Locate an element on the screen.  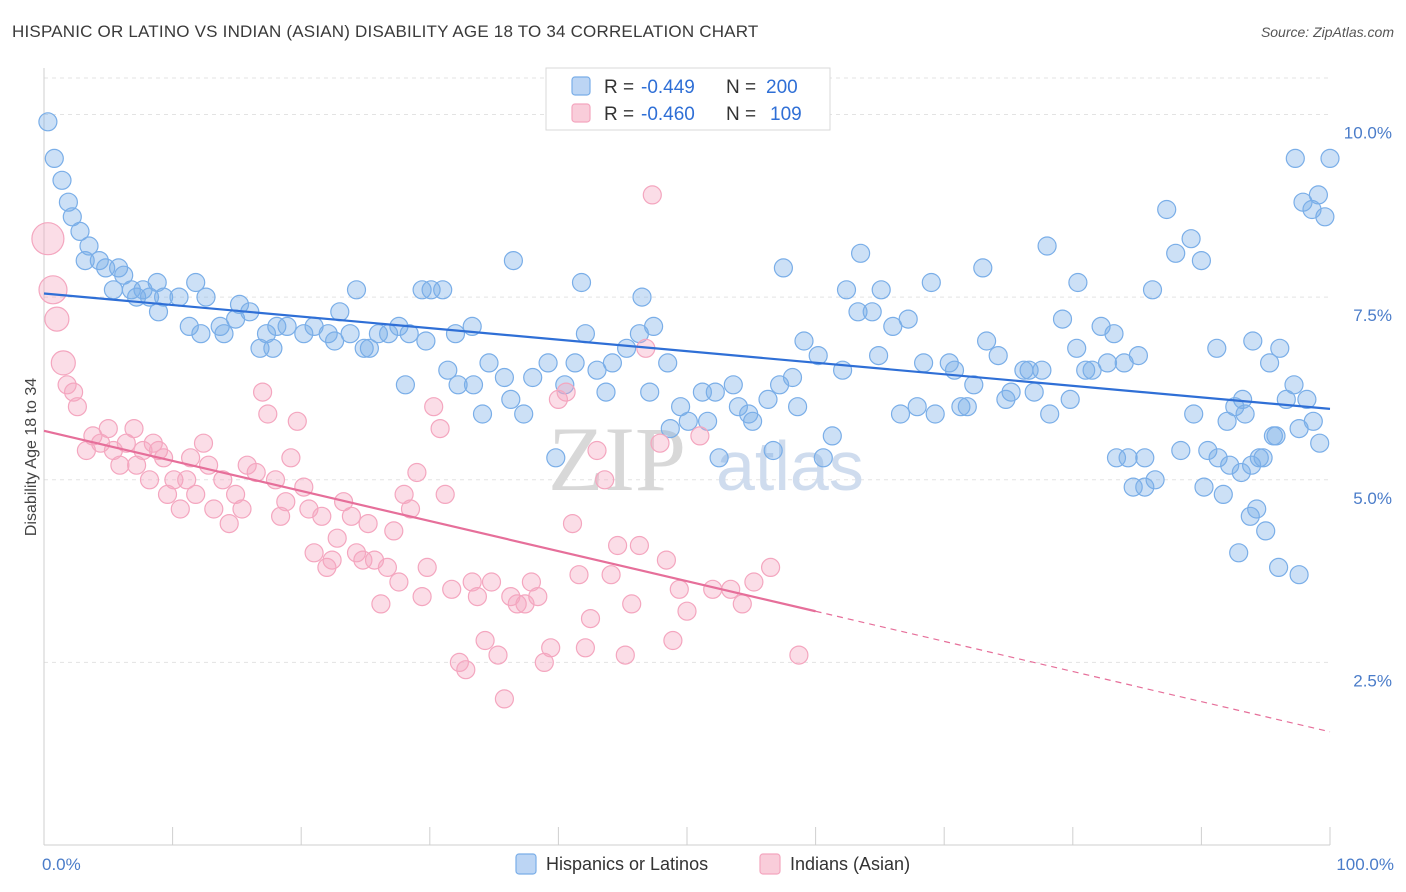
y-tick-label-2: 7.5% is located at coordinates (1372, 315).